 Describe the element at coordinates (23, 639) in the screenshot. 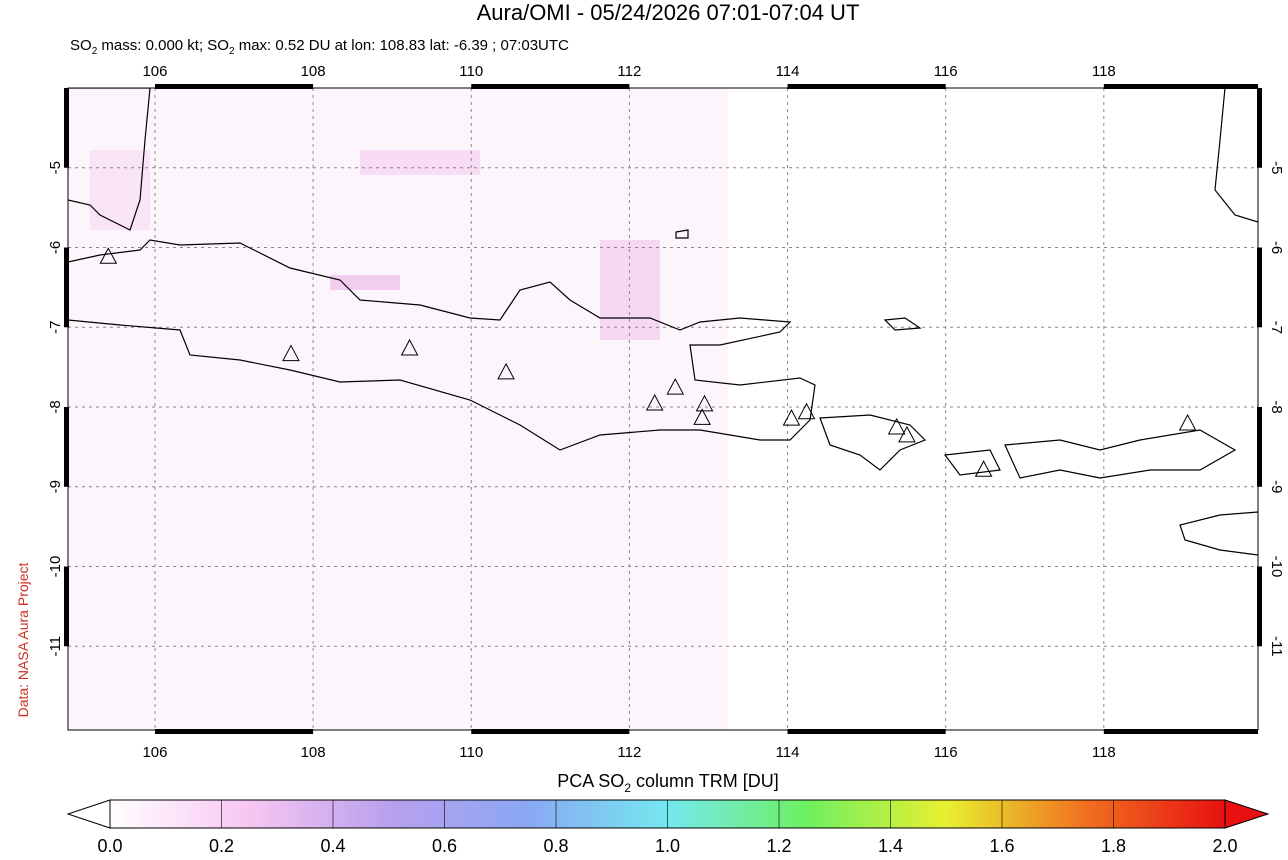

I see `credit: Data: NASA Aura Project` at that location.